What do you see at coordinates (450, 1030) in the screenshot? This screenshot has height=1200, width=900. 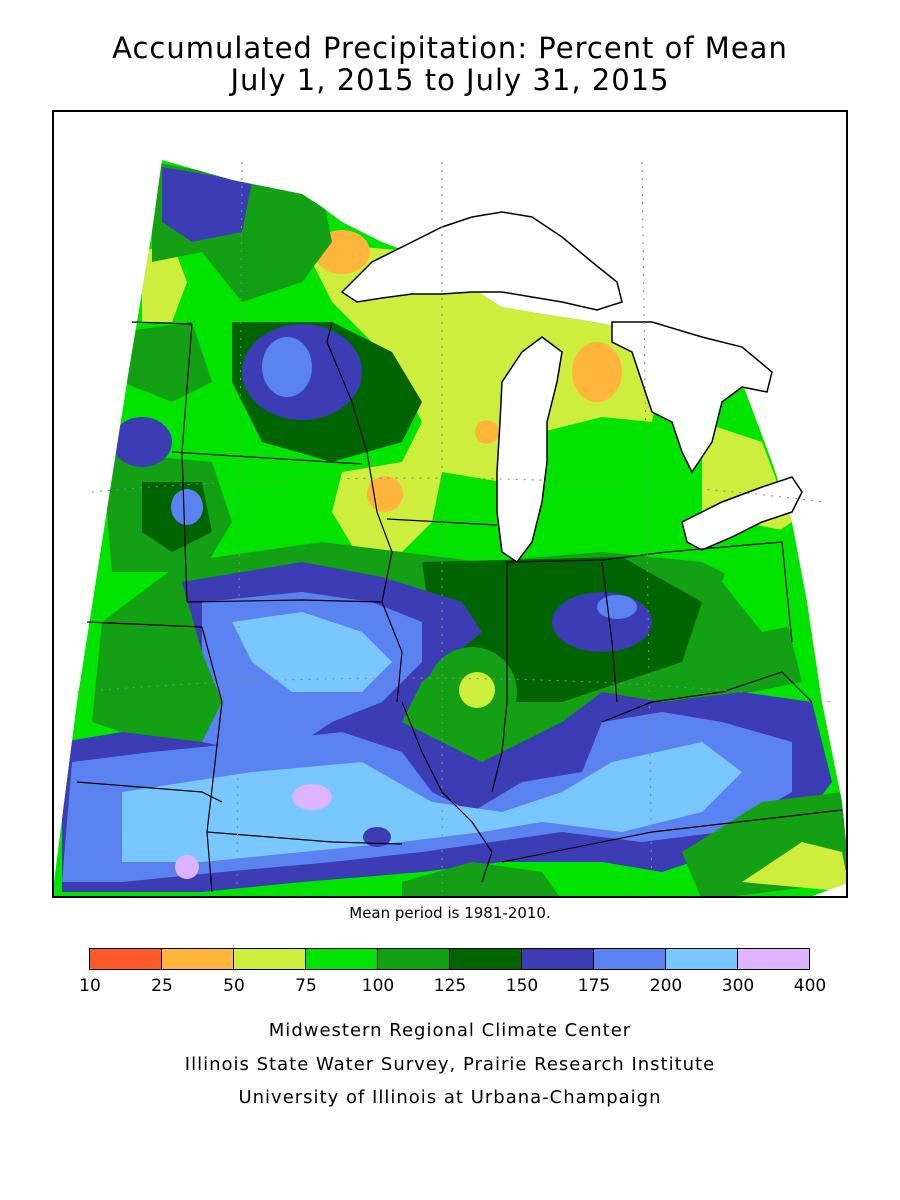 I see `credit-line-1: Midwestern Regional Climate Center` at bounding box center [450, 1030].